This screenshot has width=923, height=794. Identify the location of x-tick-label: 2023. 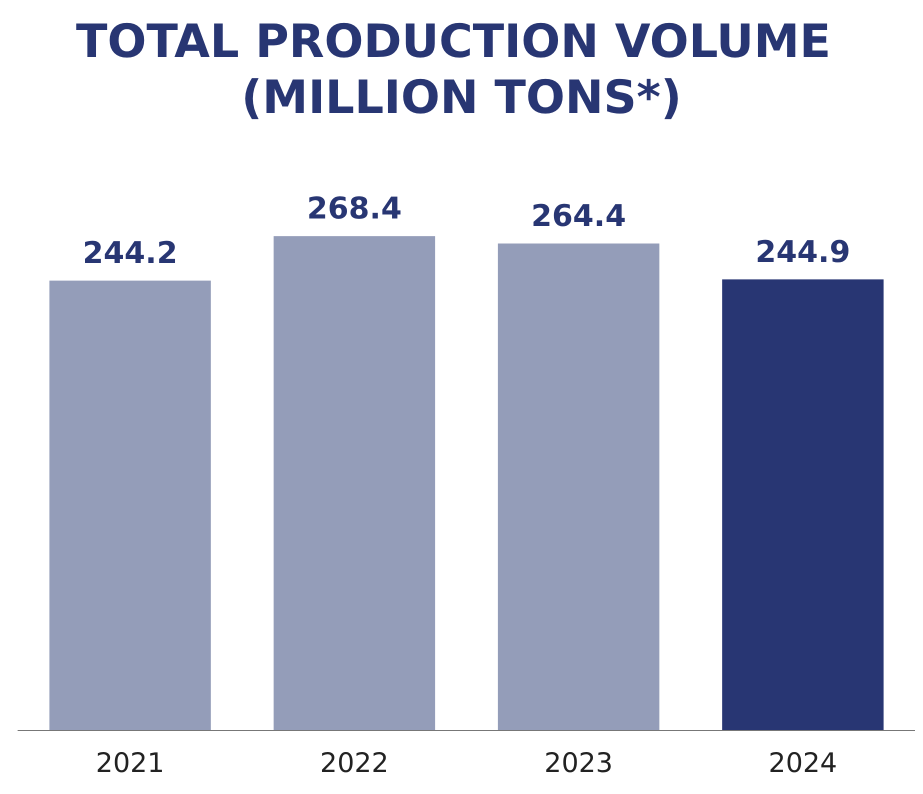
(578, 763).